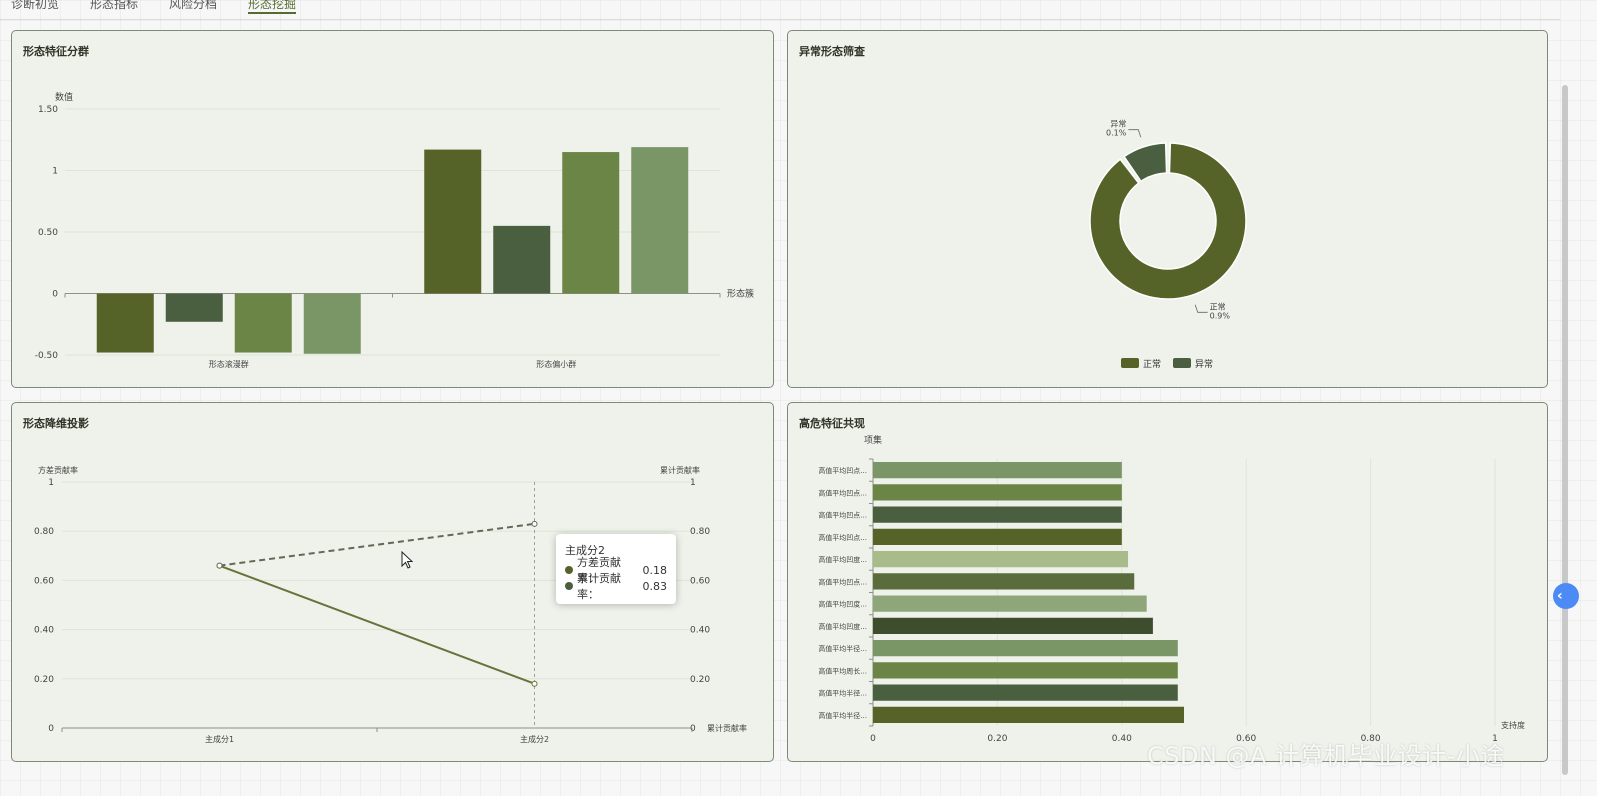 The height and width of the screenshot is (796, 1597). I want to click on chart-tooltip: 主成分2 方差贡献率： 0.18 累计贡献率： 0.83, so click(616, 569).